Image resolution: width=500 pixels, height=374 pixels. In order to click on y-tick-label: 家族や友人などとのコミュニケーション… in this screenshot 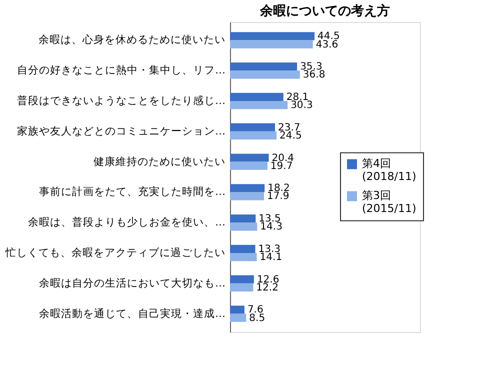, I will do `click(121, 131)`.